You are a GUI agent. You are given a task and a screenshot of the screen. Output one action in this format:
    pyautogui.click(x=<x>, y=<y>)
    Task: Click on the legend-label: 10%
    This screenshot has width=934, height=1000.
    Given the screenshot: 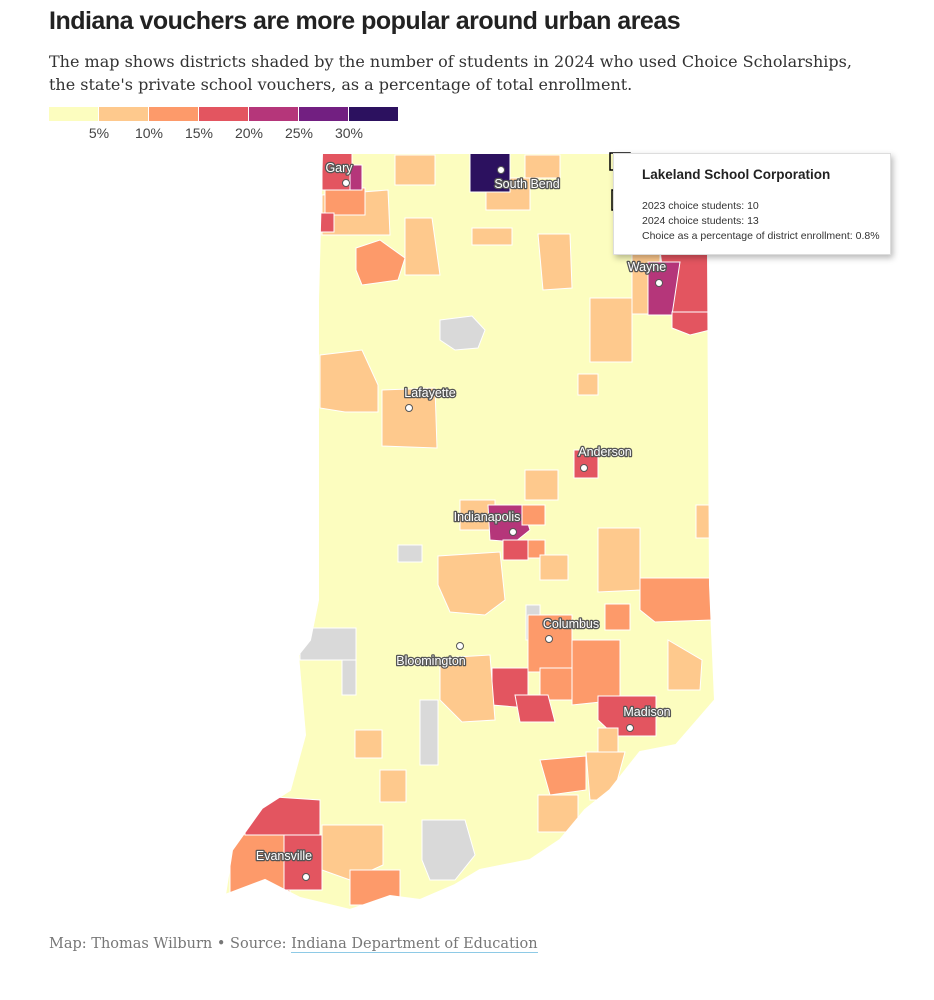 What is the action you would take?
    pyautogui.click(x=149, y=133)
    